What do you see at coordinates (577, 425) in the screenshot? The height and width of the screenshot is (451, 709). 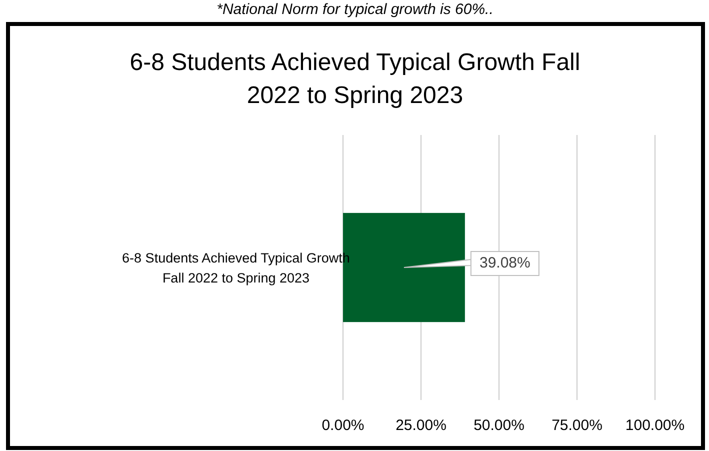 I see `x-tick-label: 75.00%` at bounding box center [577, 425].